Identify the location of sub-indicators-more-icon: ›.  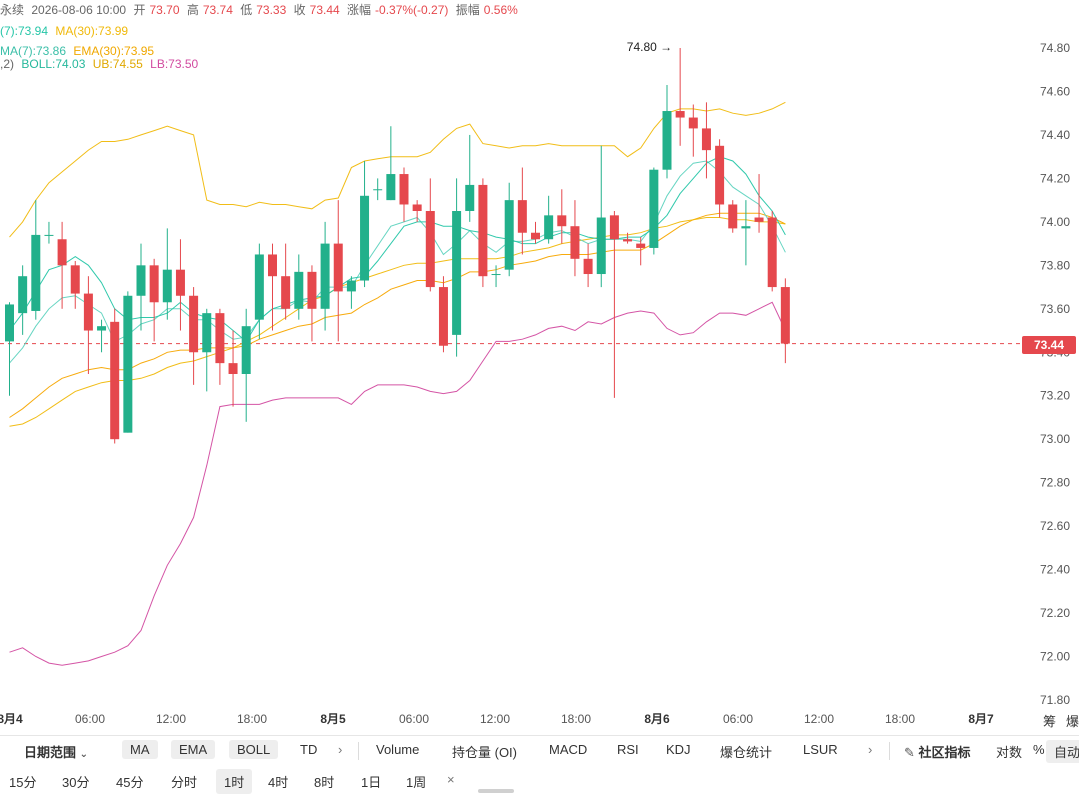
(870, 749).